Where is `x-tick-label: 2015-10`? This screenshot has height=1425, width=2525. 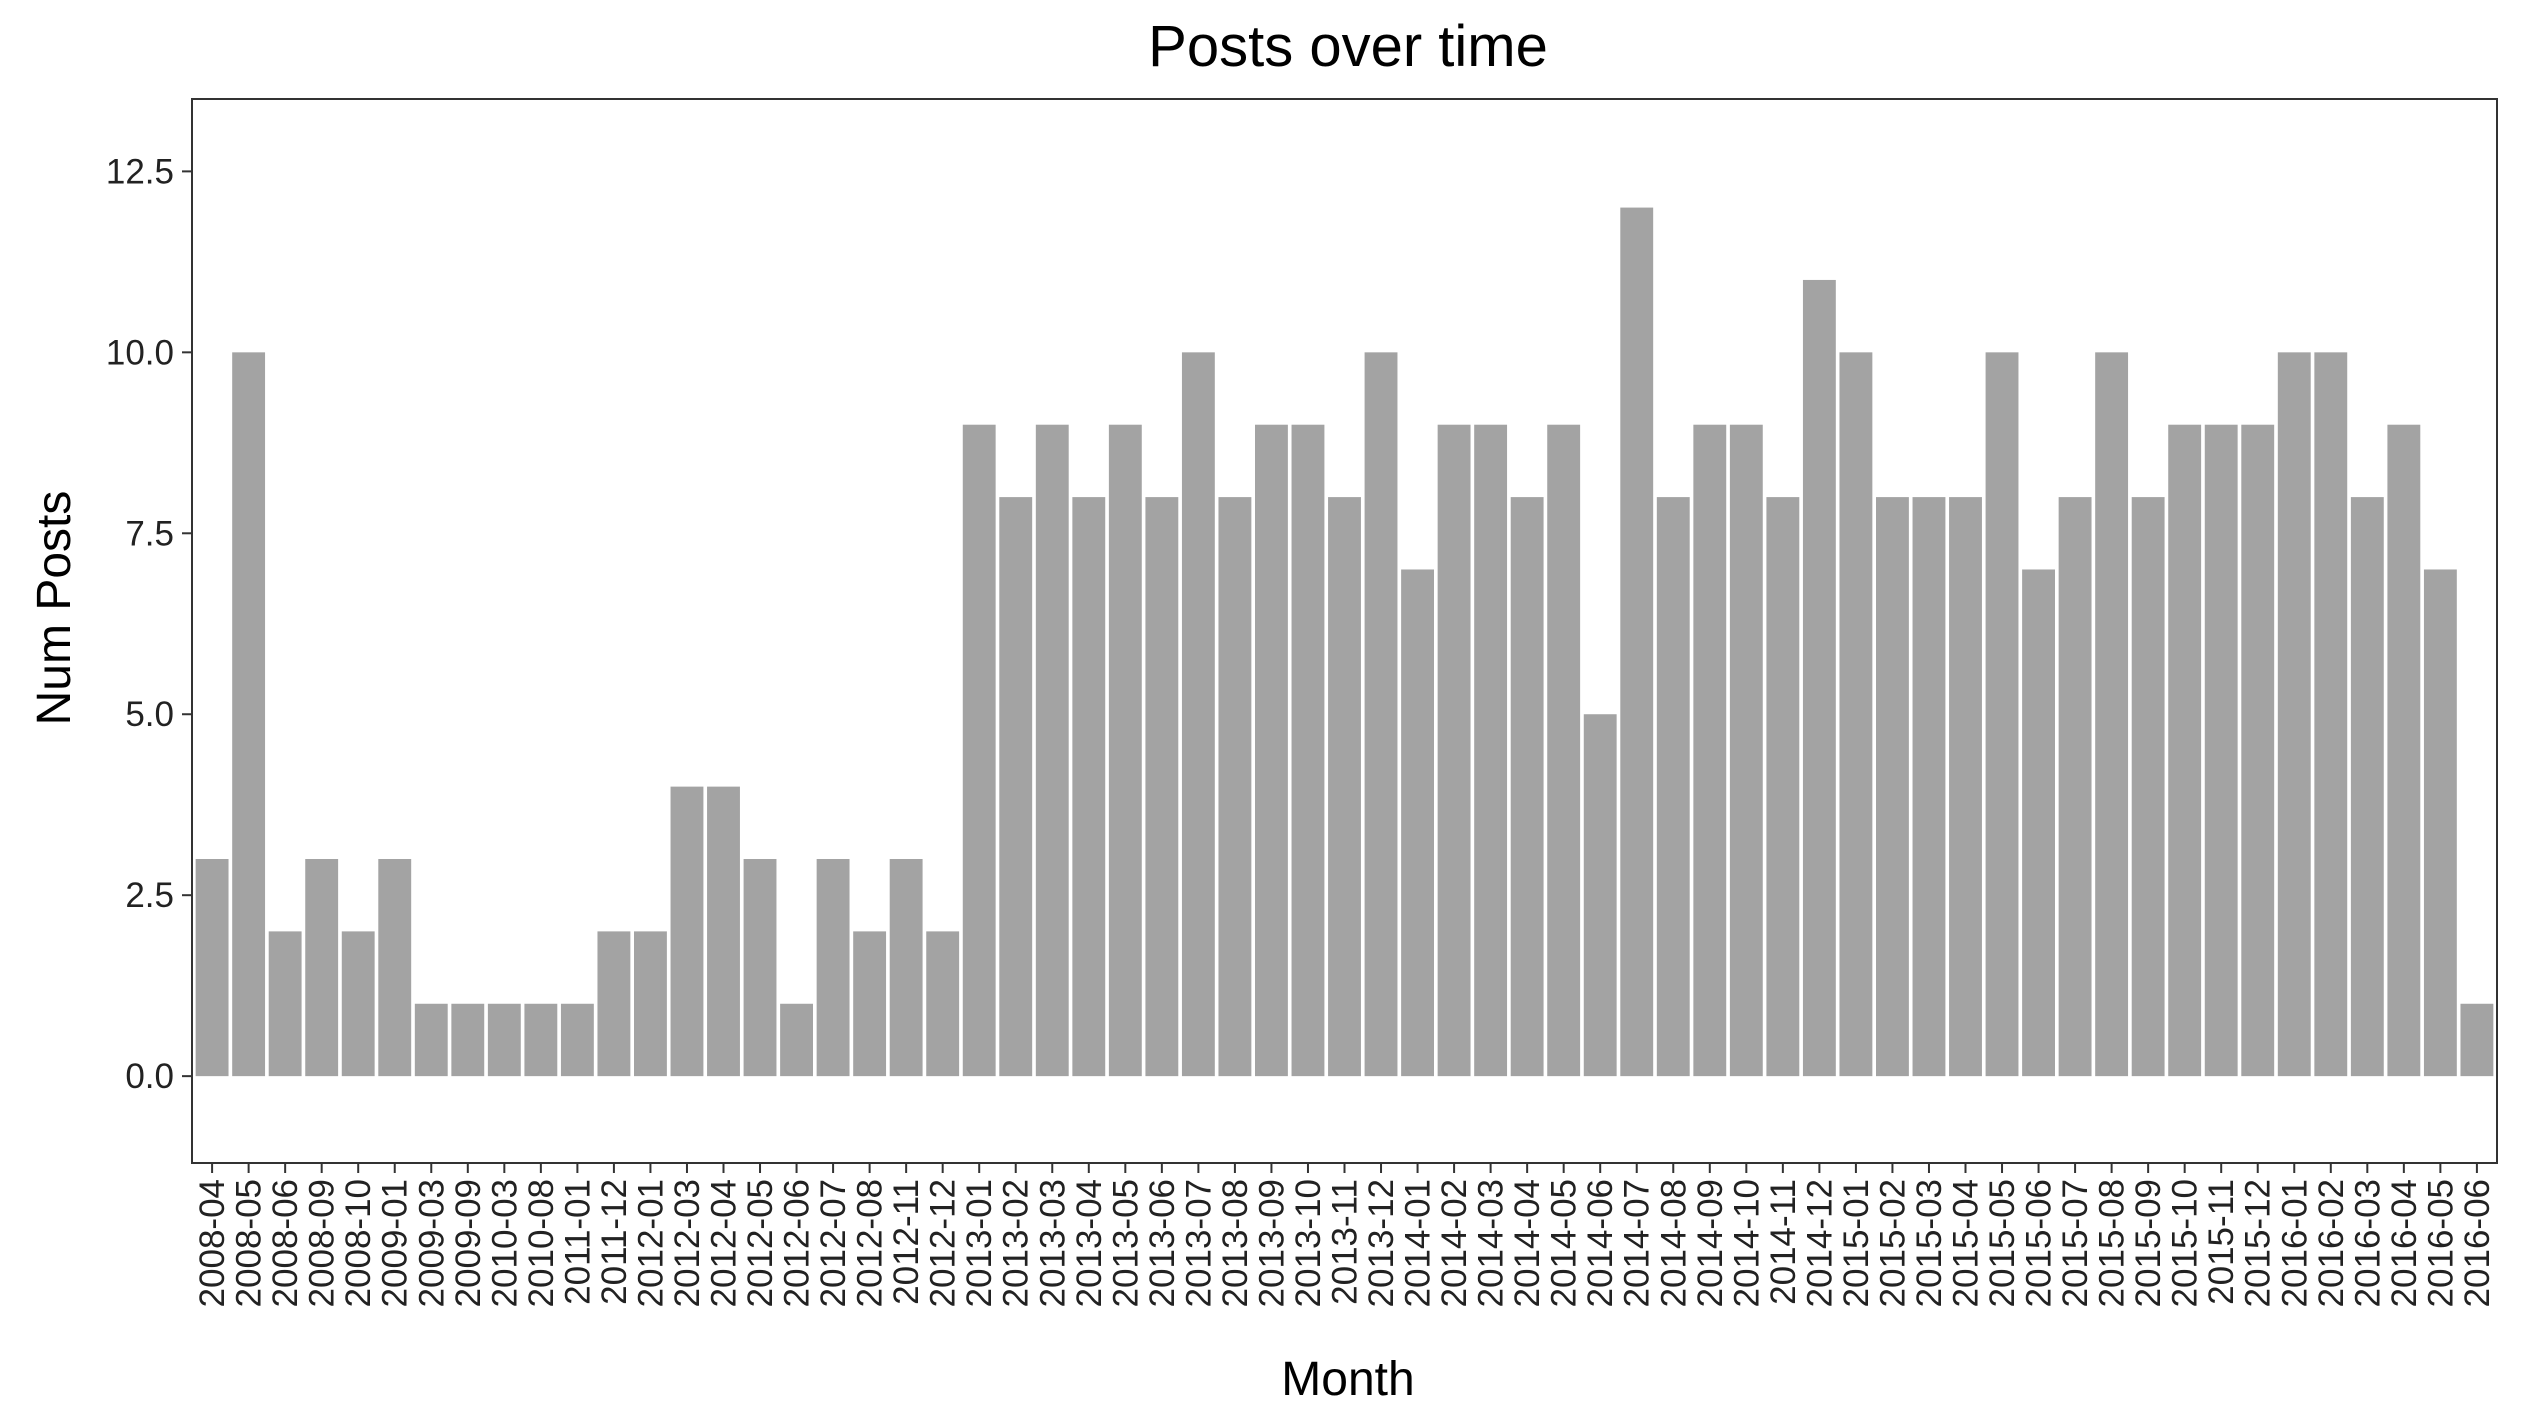
x-tick-label: 2015-10 is located at coordinates (2185, 1243).